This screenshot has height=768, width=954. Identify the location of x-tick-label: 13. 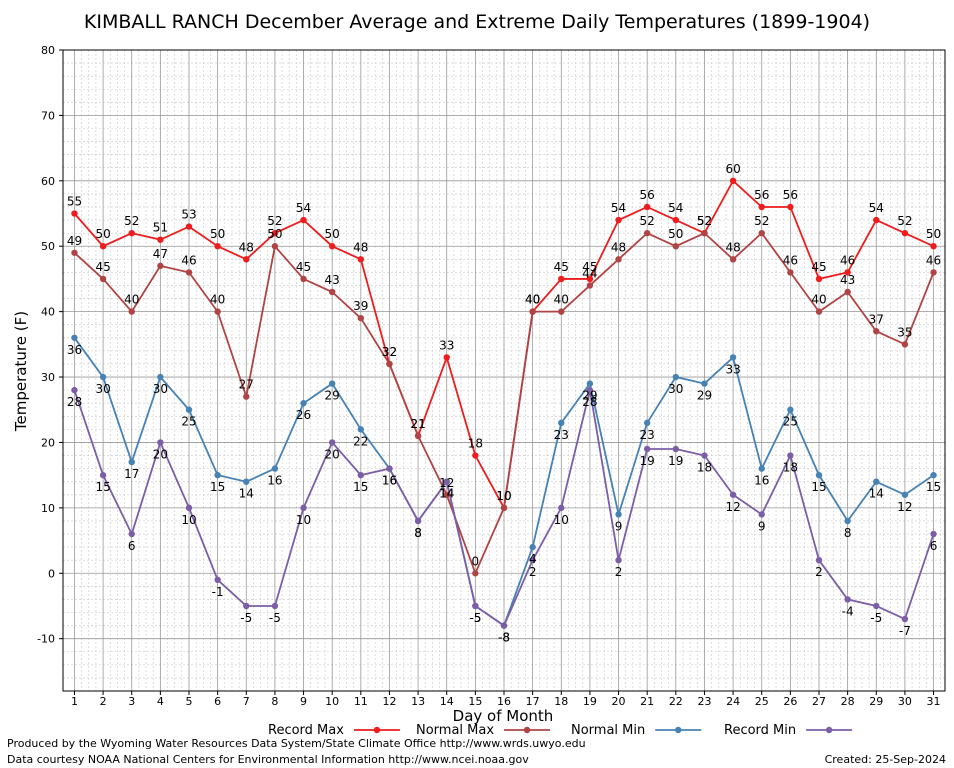
(418, 701).